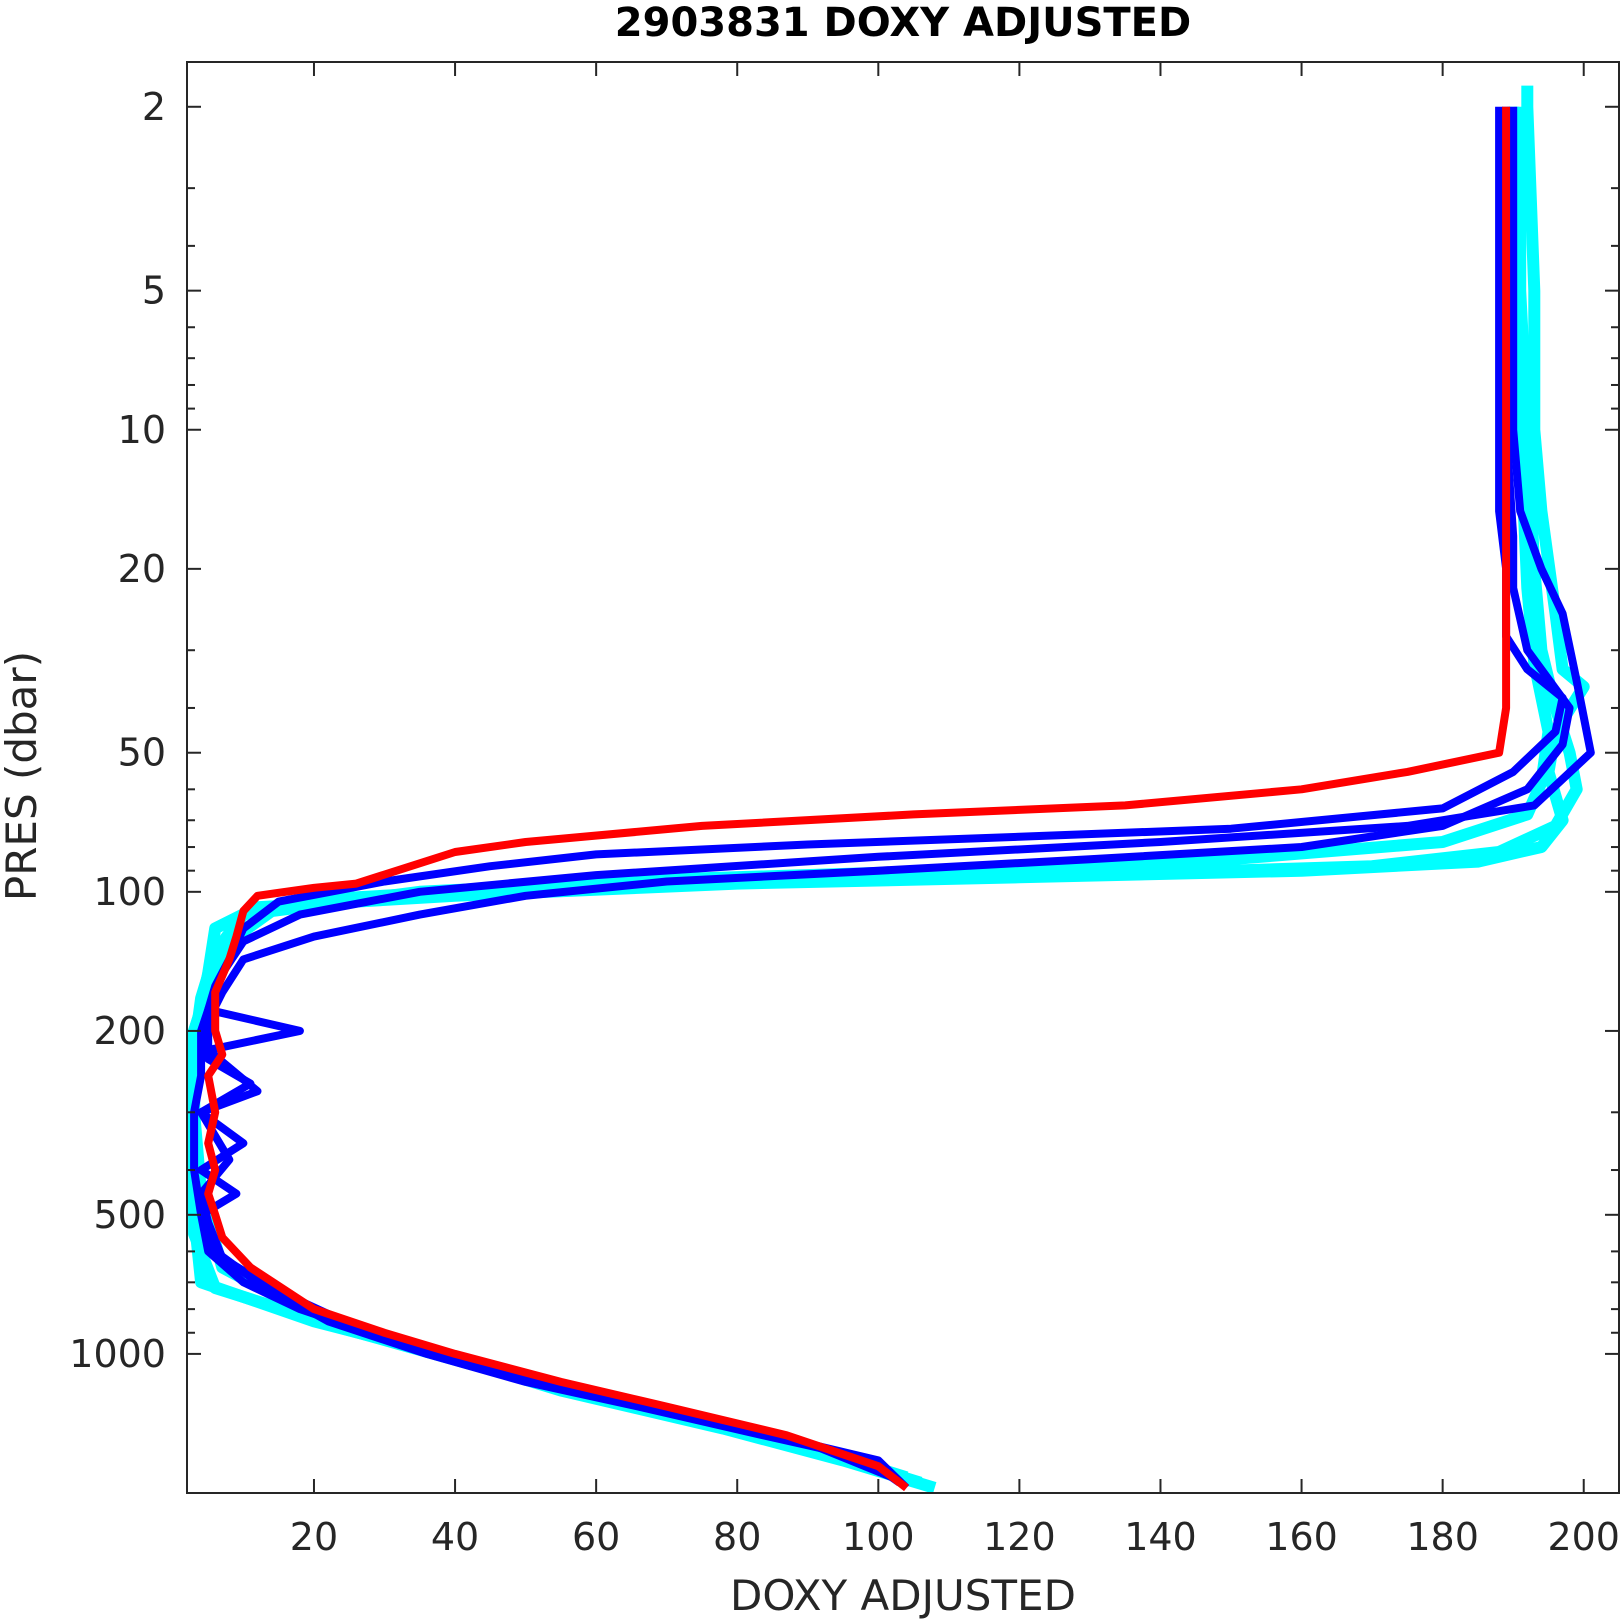  What do you see at coordinates (878, 1537) in the screenshot?
I see `x-tick-label: 100` at bounding box center [878, 1537].